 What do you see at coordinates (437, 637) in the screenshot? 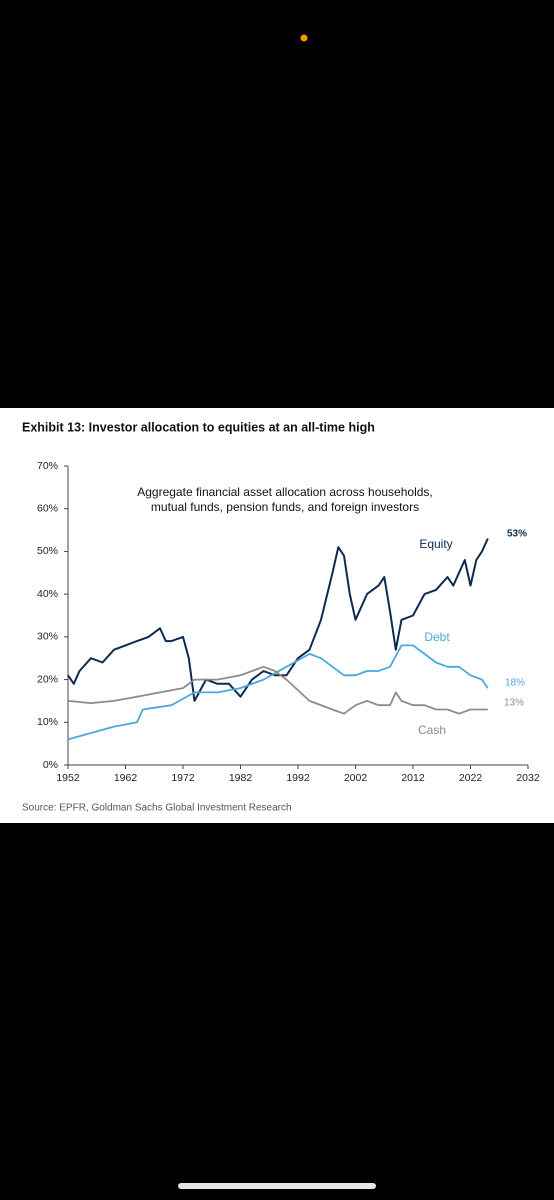
I see `legend-label: Debt` at bounding box center [437, 637].